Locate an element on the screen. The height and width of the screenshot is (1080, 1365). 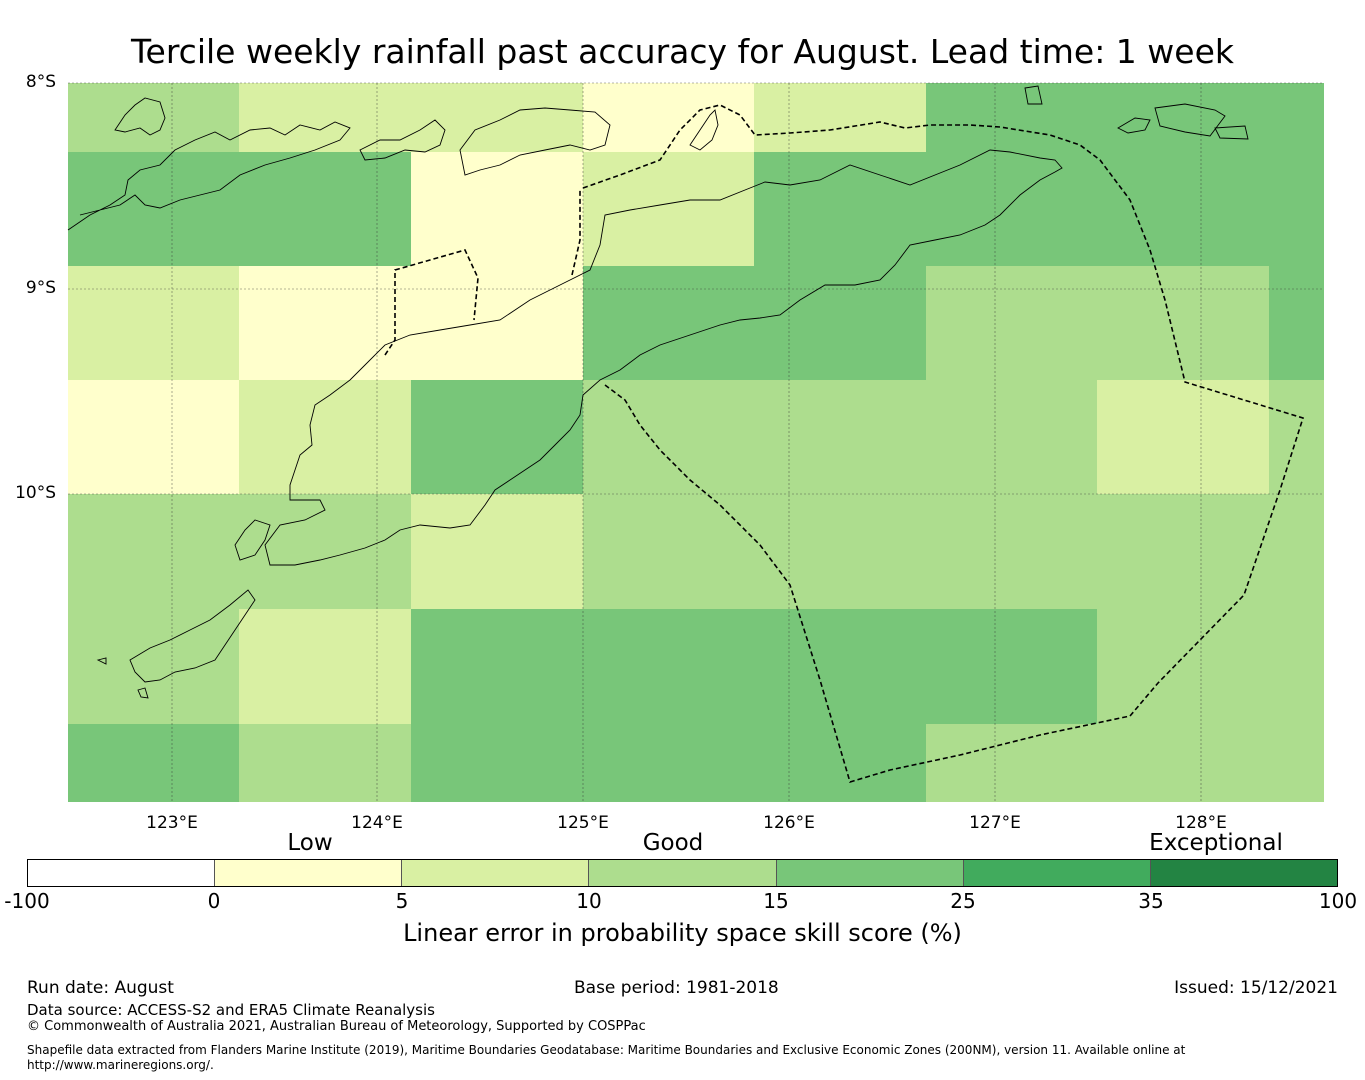
colorbar-tick: -100 is located at coordinates (27, 901).